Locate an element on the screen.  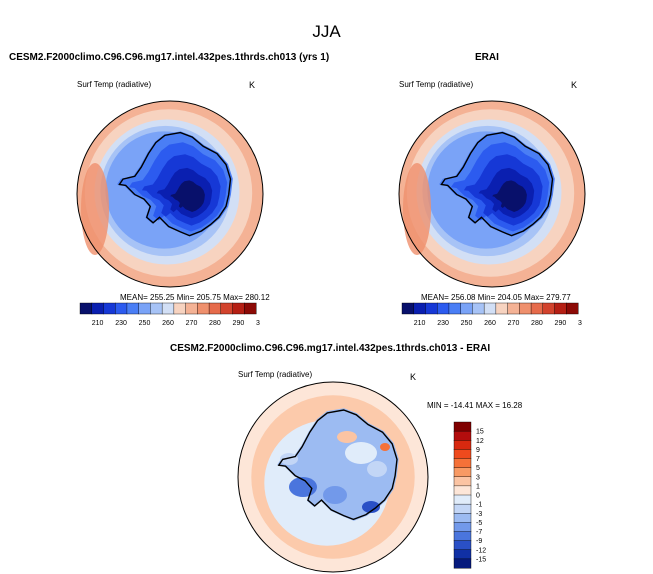
colorbar-2-tick-10: -5 is located at coordinates (479, 523).